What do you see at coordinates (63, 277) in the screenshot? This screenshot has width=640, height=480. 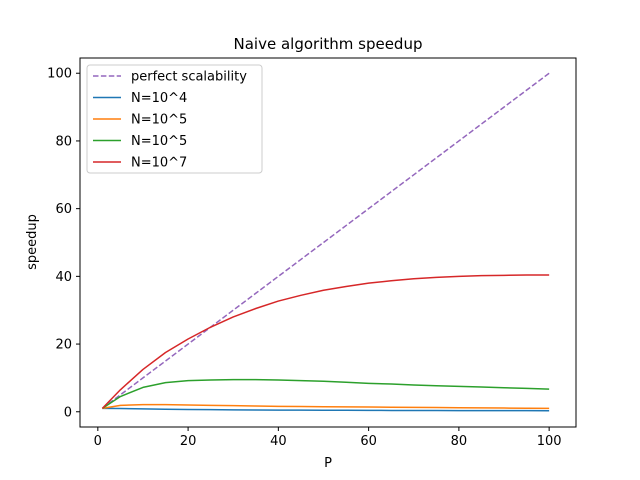 I see `y-tick-label: 40` at bounding box center [63, 277].